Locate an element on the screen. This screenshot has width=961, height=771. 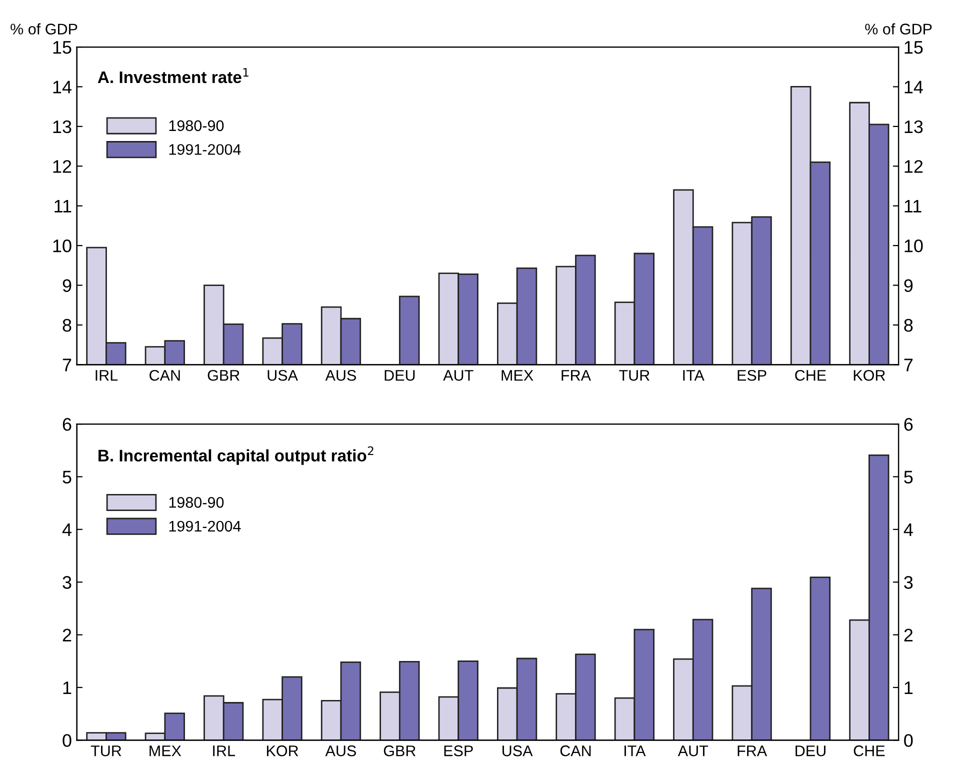
y2-tick-label: 0 is located at coordinates (908, 740).